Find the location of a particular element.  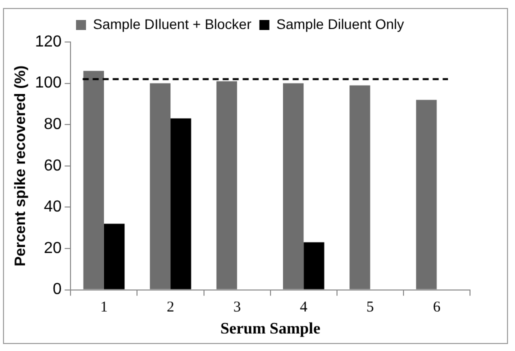

y-axis-title: Percent spike recovered (%) is located at coordinates (21, 165).